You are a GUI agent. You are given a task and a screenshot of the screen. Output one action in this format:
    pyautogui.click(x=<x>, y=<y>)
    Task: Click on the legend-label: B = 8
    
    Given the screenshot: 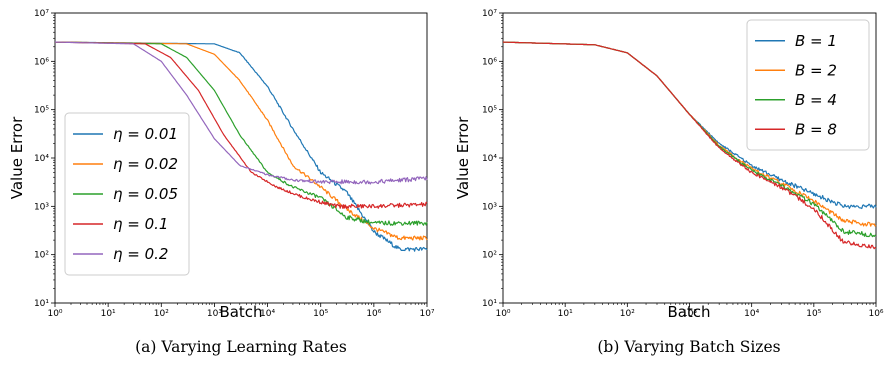 What is the action you would take?
    pyautogui.click(x=816, y=129)
    